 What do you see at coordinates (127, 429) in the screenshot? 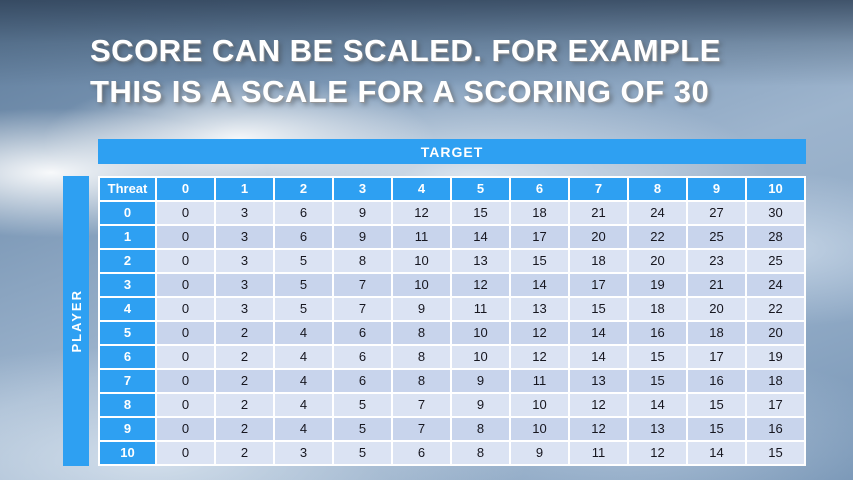
I see `row-header-9: 9` at bounding box center [127, 429].